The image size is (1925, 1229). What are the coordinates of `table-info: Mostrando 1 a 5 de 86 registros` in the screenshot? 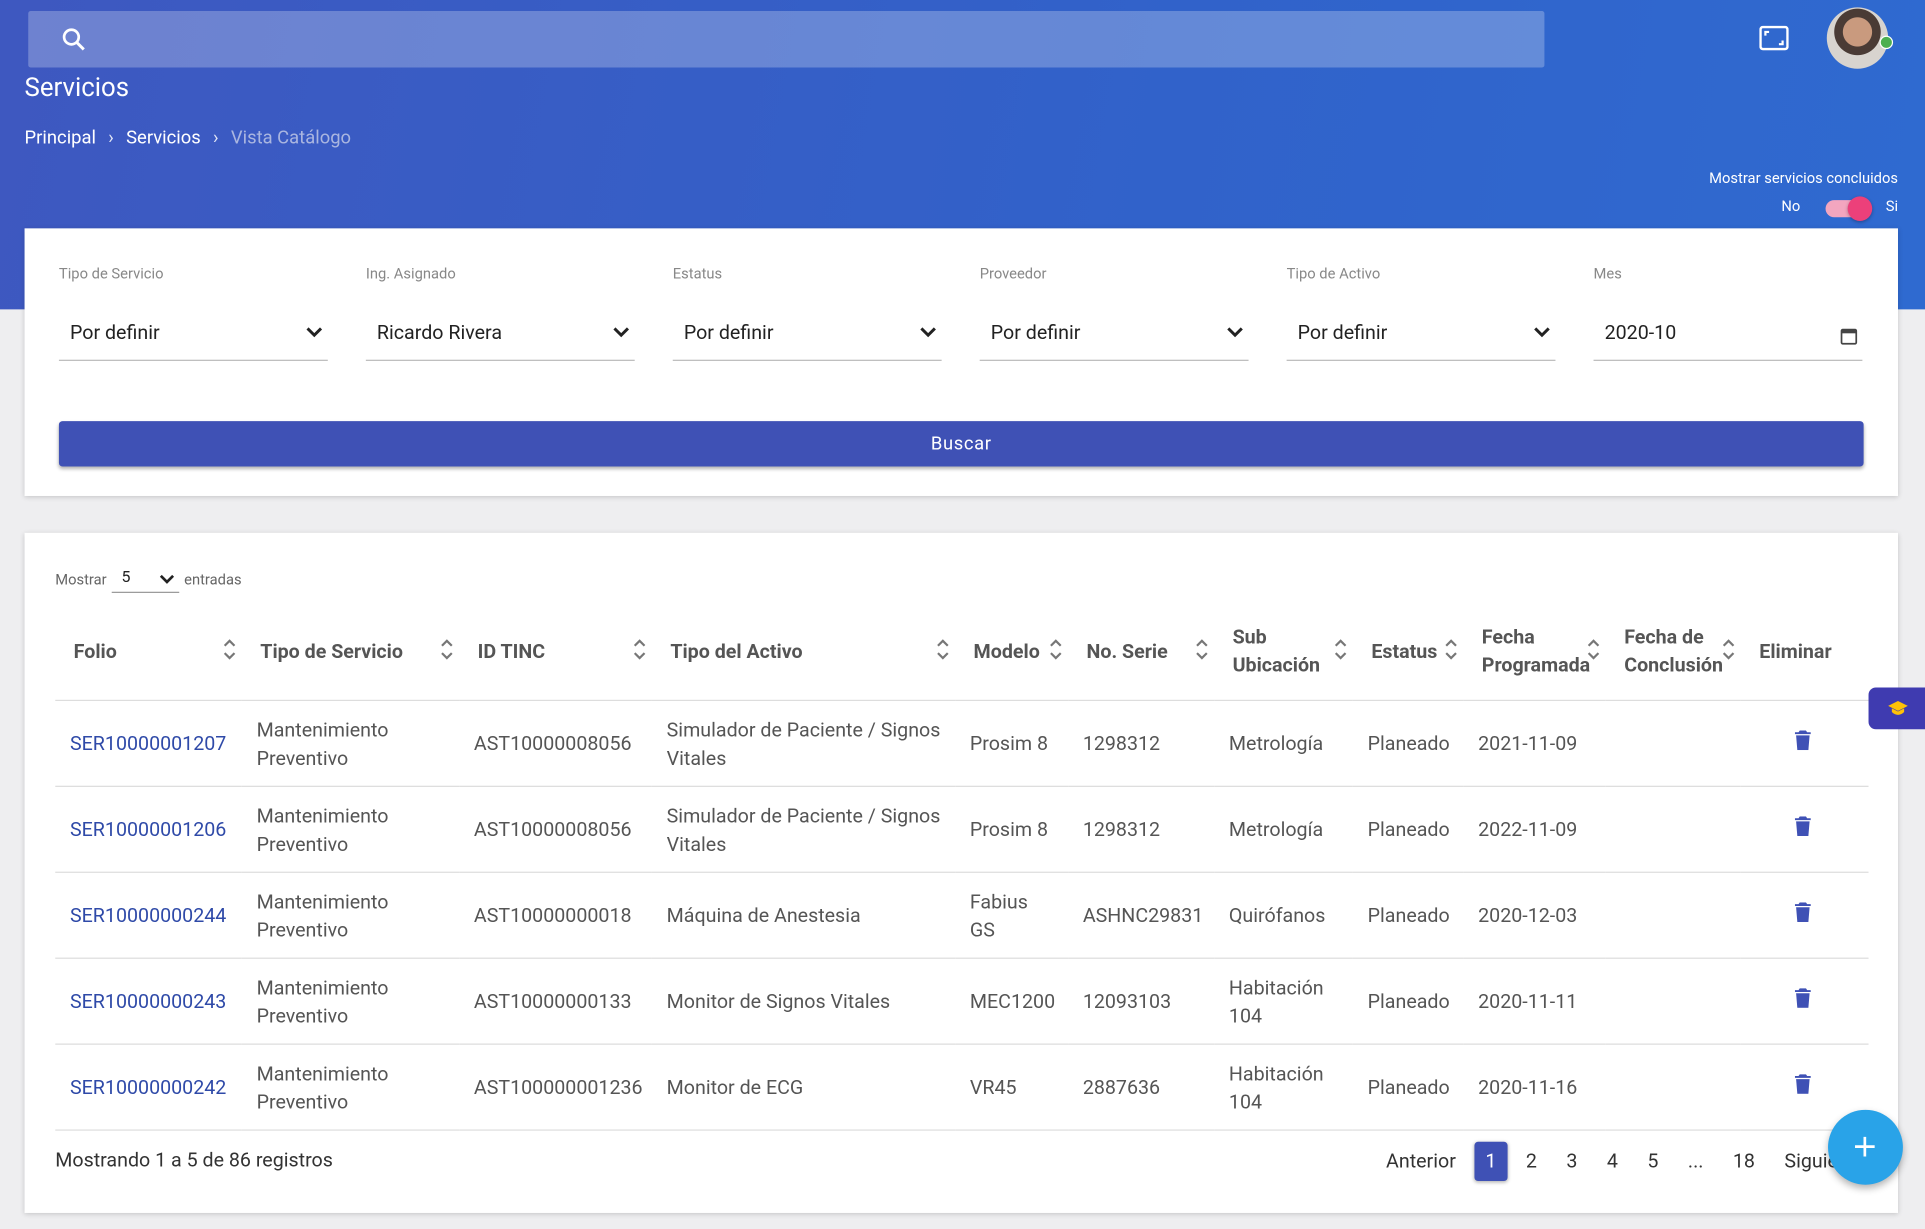 It's located at (194, 1159).